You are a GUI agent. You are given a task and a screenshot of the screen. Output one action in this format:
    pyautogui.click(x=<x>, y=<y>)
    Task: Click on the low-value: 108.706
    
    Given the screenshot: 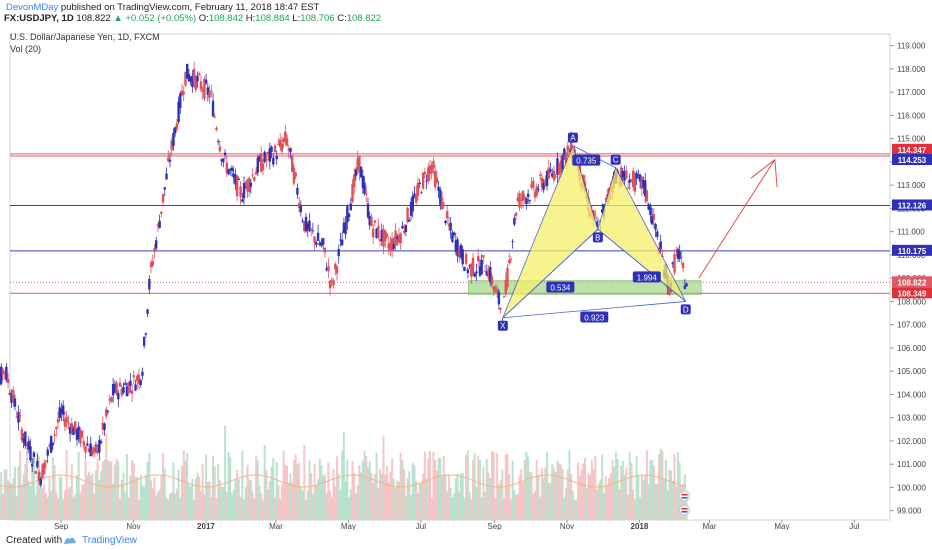 What is the action you would take?
    pyautogui.click(x=317, y=18)
    